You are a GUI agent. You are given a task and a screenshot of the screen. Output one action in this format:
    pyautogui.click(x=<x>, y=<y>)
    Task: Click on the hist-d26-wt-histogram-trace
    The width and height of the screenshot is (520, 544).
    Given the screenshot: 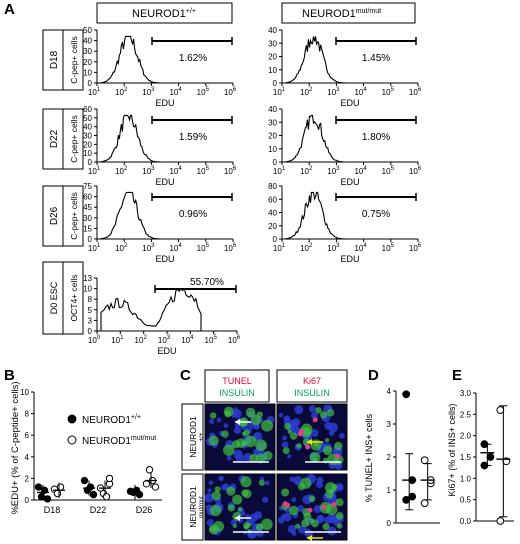 What is the action you would take?
    pyautogui.click(x=131, y=215)
    